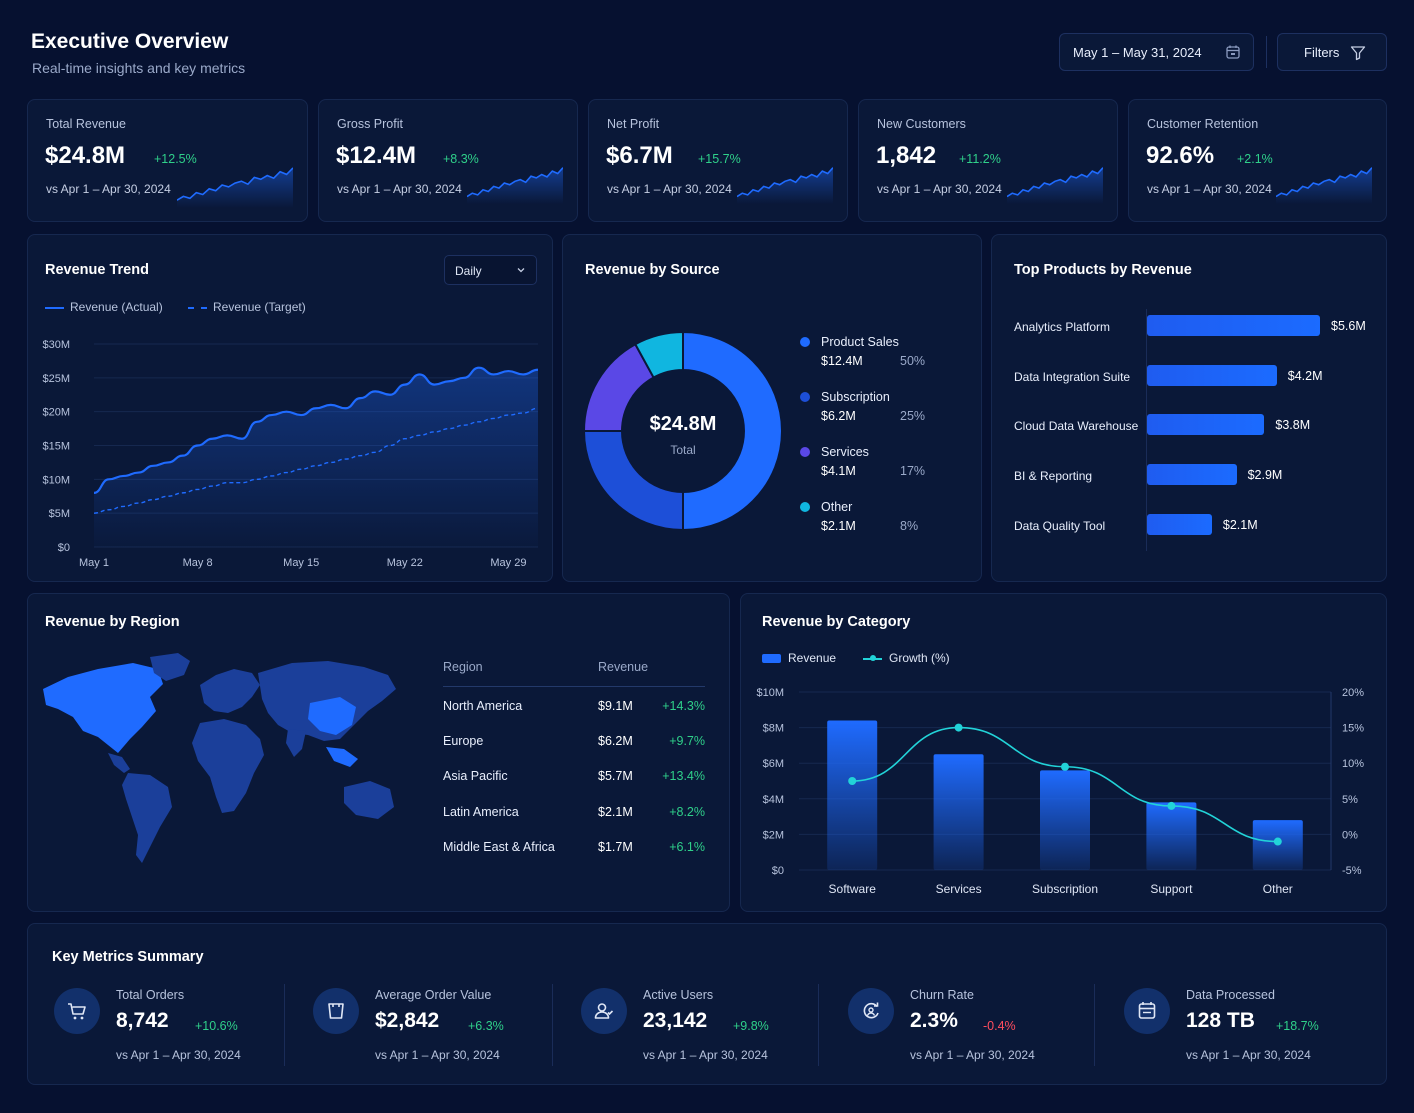 The image size is (1414, 1113). I want to click on table-row: Asia Pacific $5.7M +13.4%, so click(574, 776).